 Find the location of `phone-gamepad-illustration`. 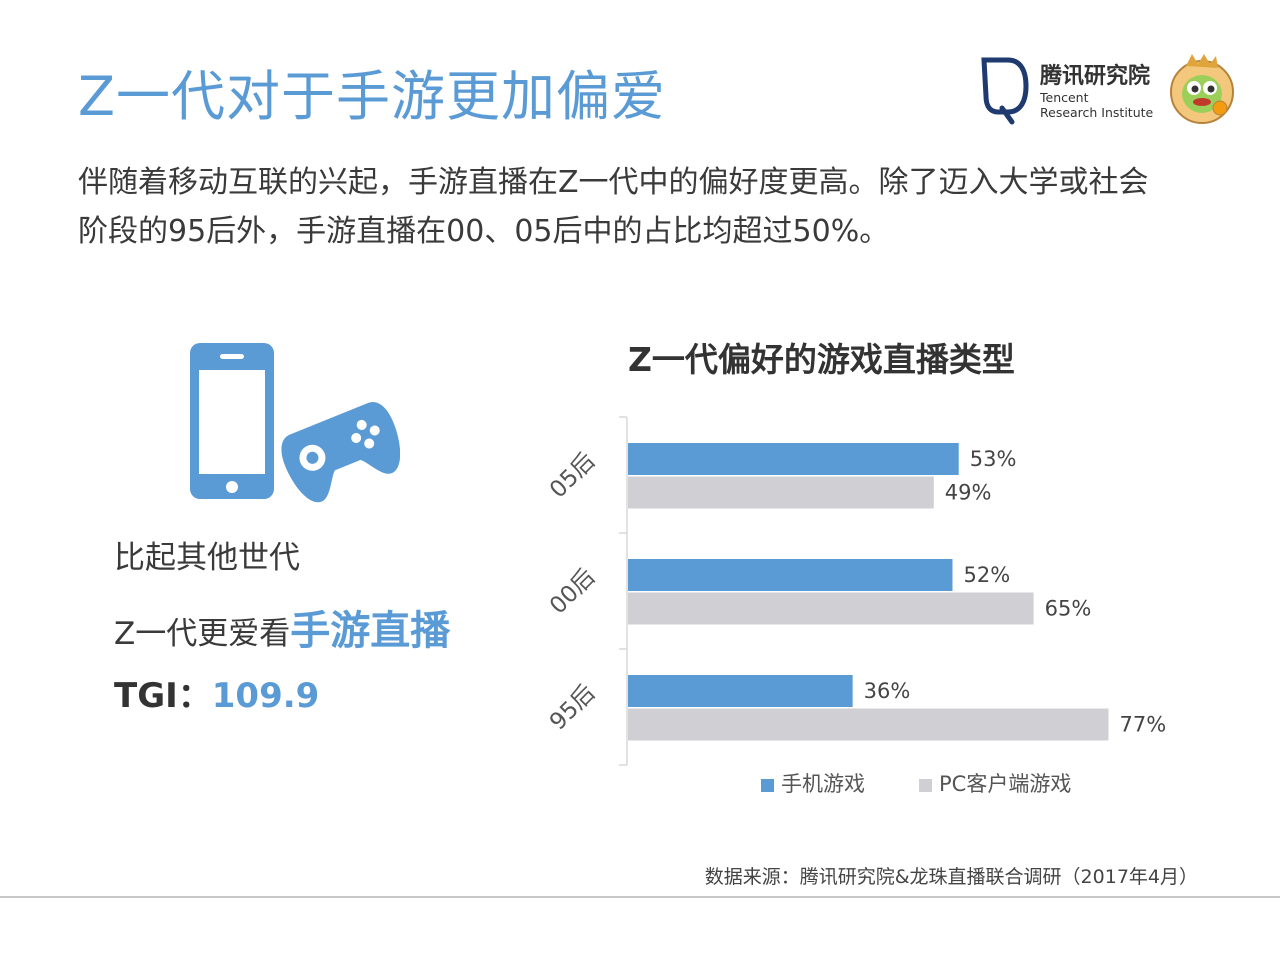

phone-gamepad-illustration is located at coordinates (295, 423).